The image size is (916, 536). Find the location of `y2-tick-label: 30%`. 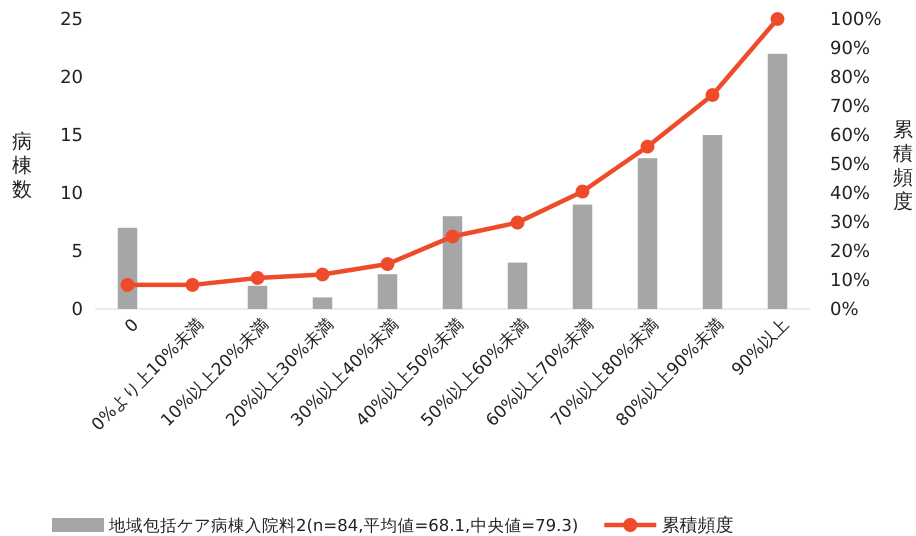

y2-tick-label: 30% is located at coordinates (850, 222).